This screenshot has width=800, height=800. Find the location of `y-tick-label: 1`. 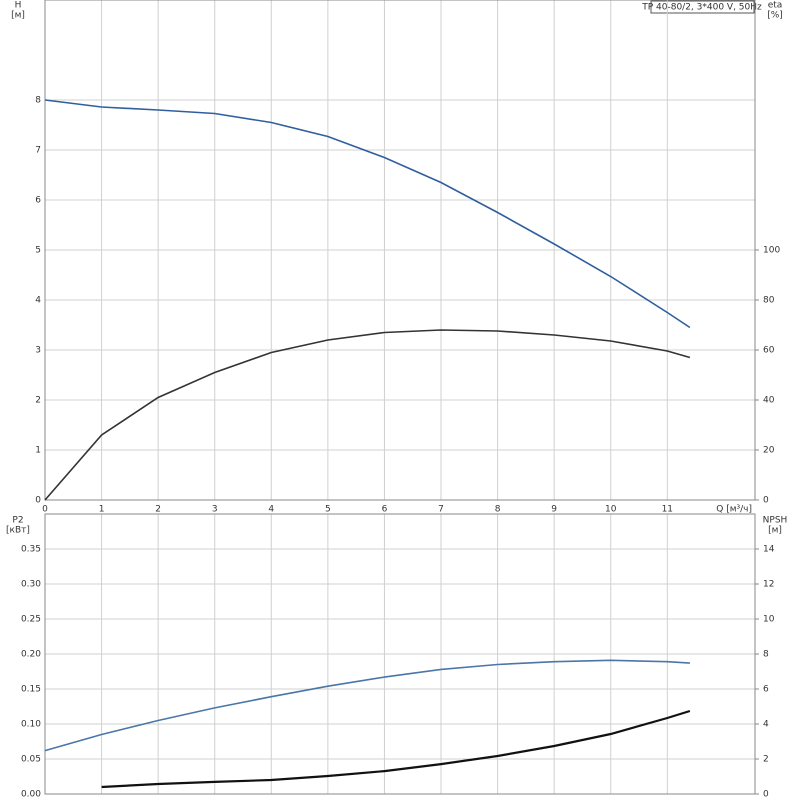

y-tick-label: 1 is located at coordinates (38, 451).